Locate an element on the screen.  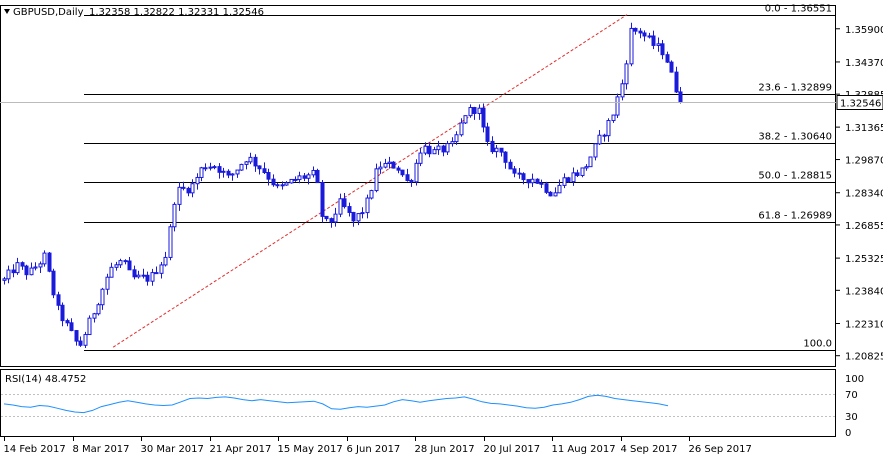
rsi-indicator is located at coordinates (418, 405).